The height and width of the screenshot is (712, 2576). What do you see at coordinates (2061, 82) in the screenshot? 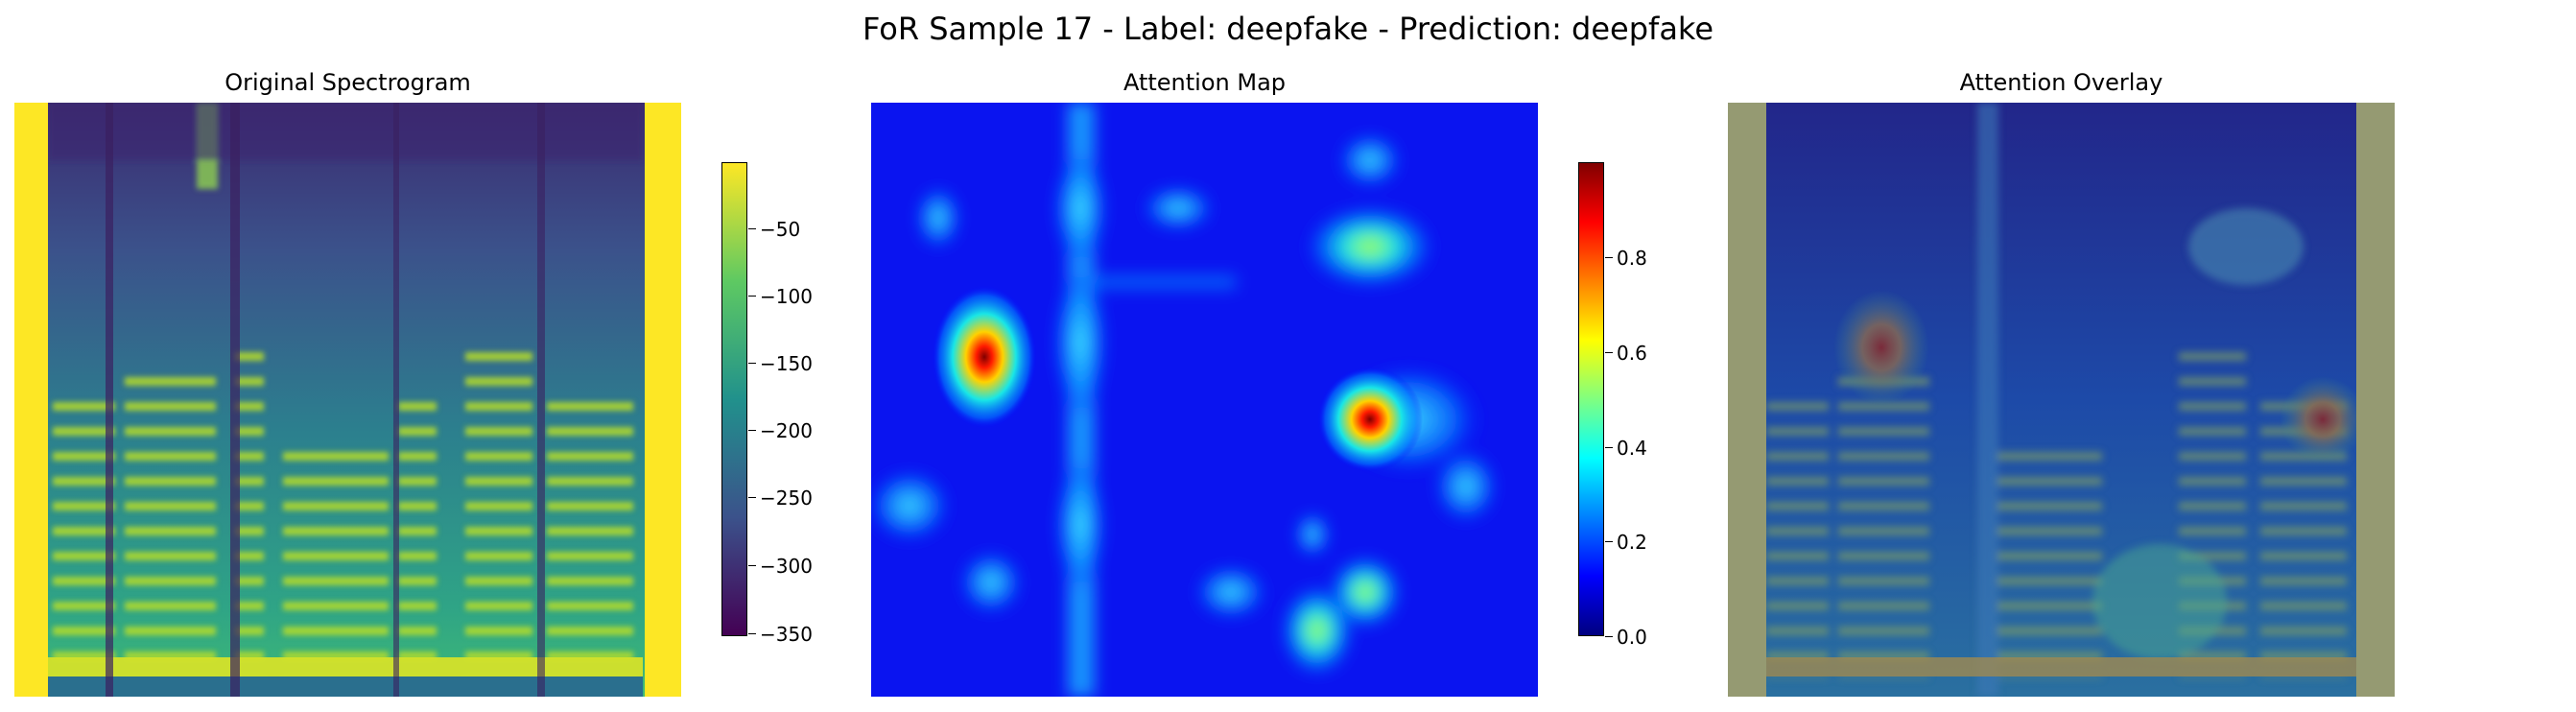
I see `overlay-title: Attention Overlay` at bounding box center [2061, 82].